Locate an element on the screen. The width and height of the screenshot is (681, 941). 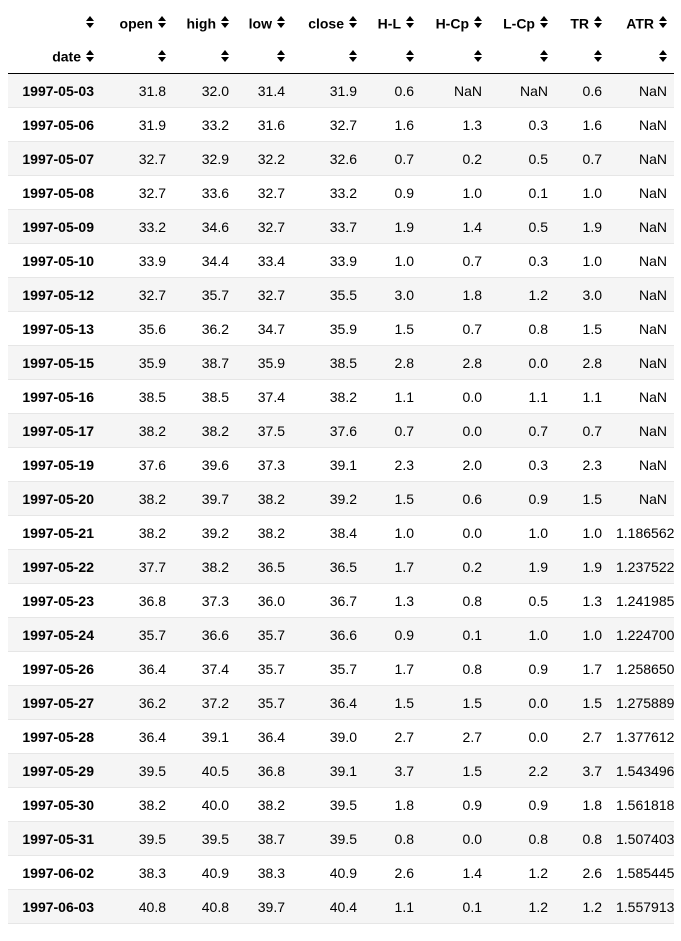
cell-close: 36.4 is located at coordinates (328, 702).